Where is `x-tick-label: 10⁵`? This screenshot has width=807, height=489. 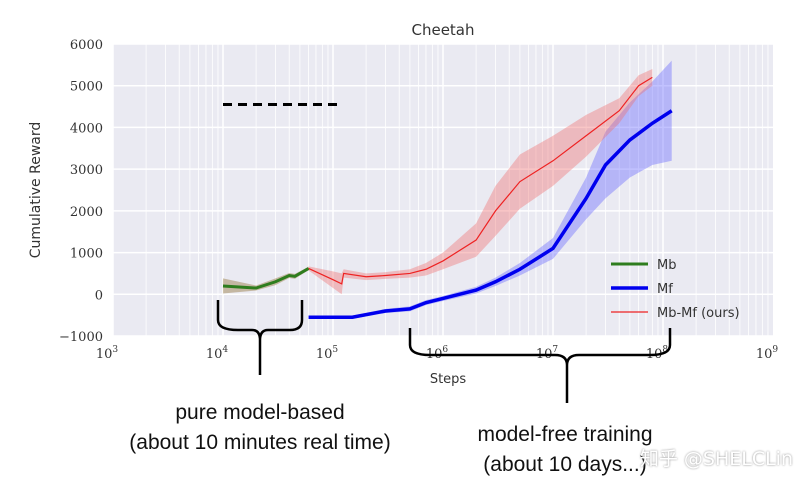
x-tick-label: 10⁵ is located at coordinates (327, 353).